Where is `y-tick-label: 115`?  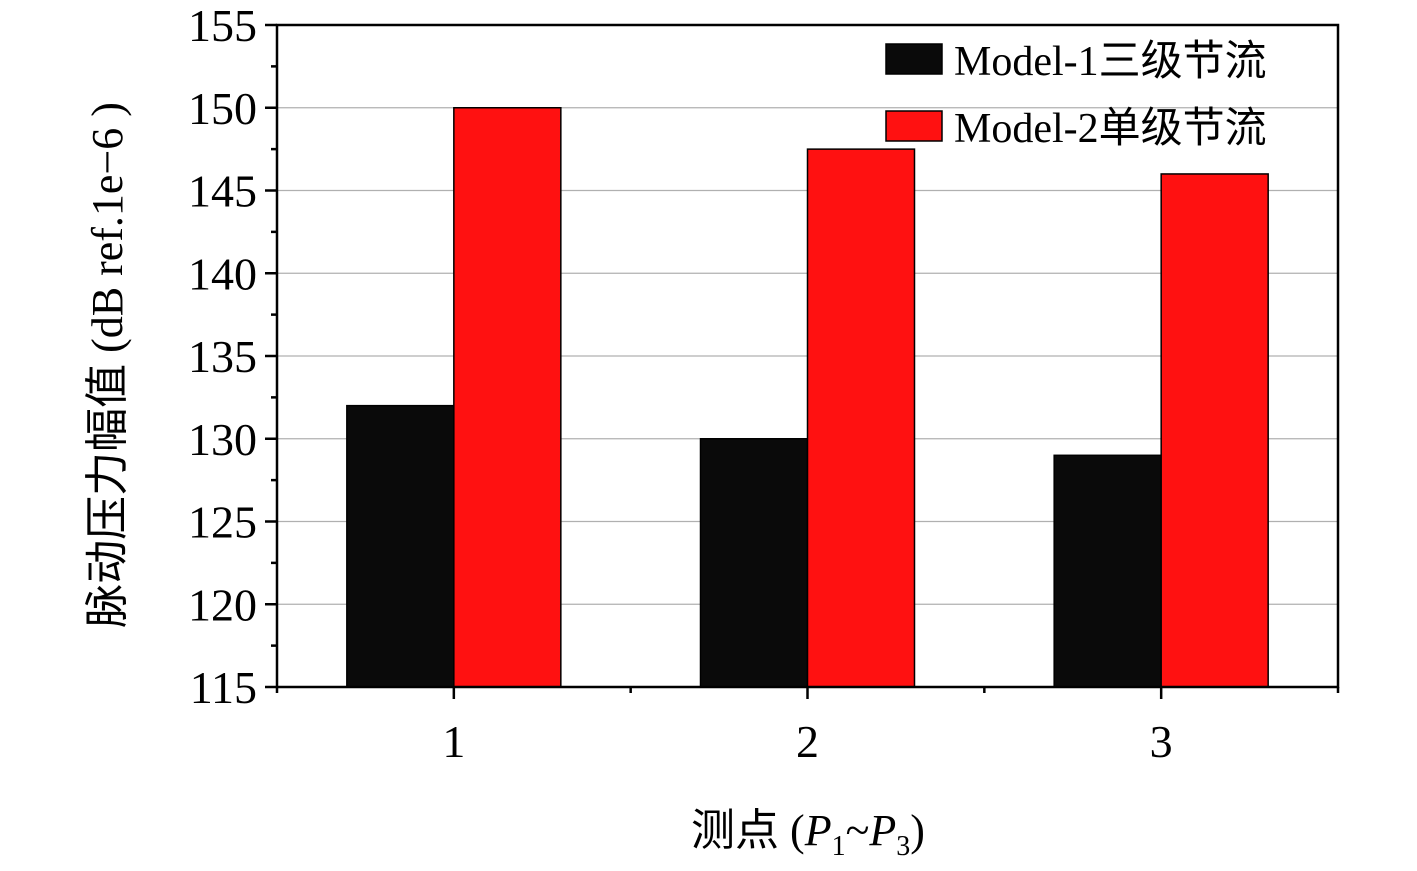 y-tick-label: 115 is located at coordinates (223, 687).